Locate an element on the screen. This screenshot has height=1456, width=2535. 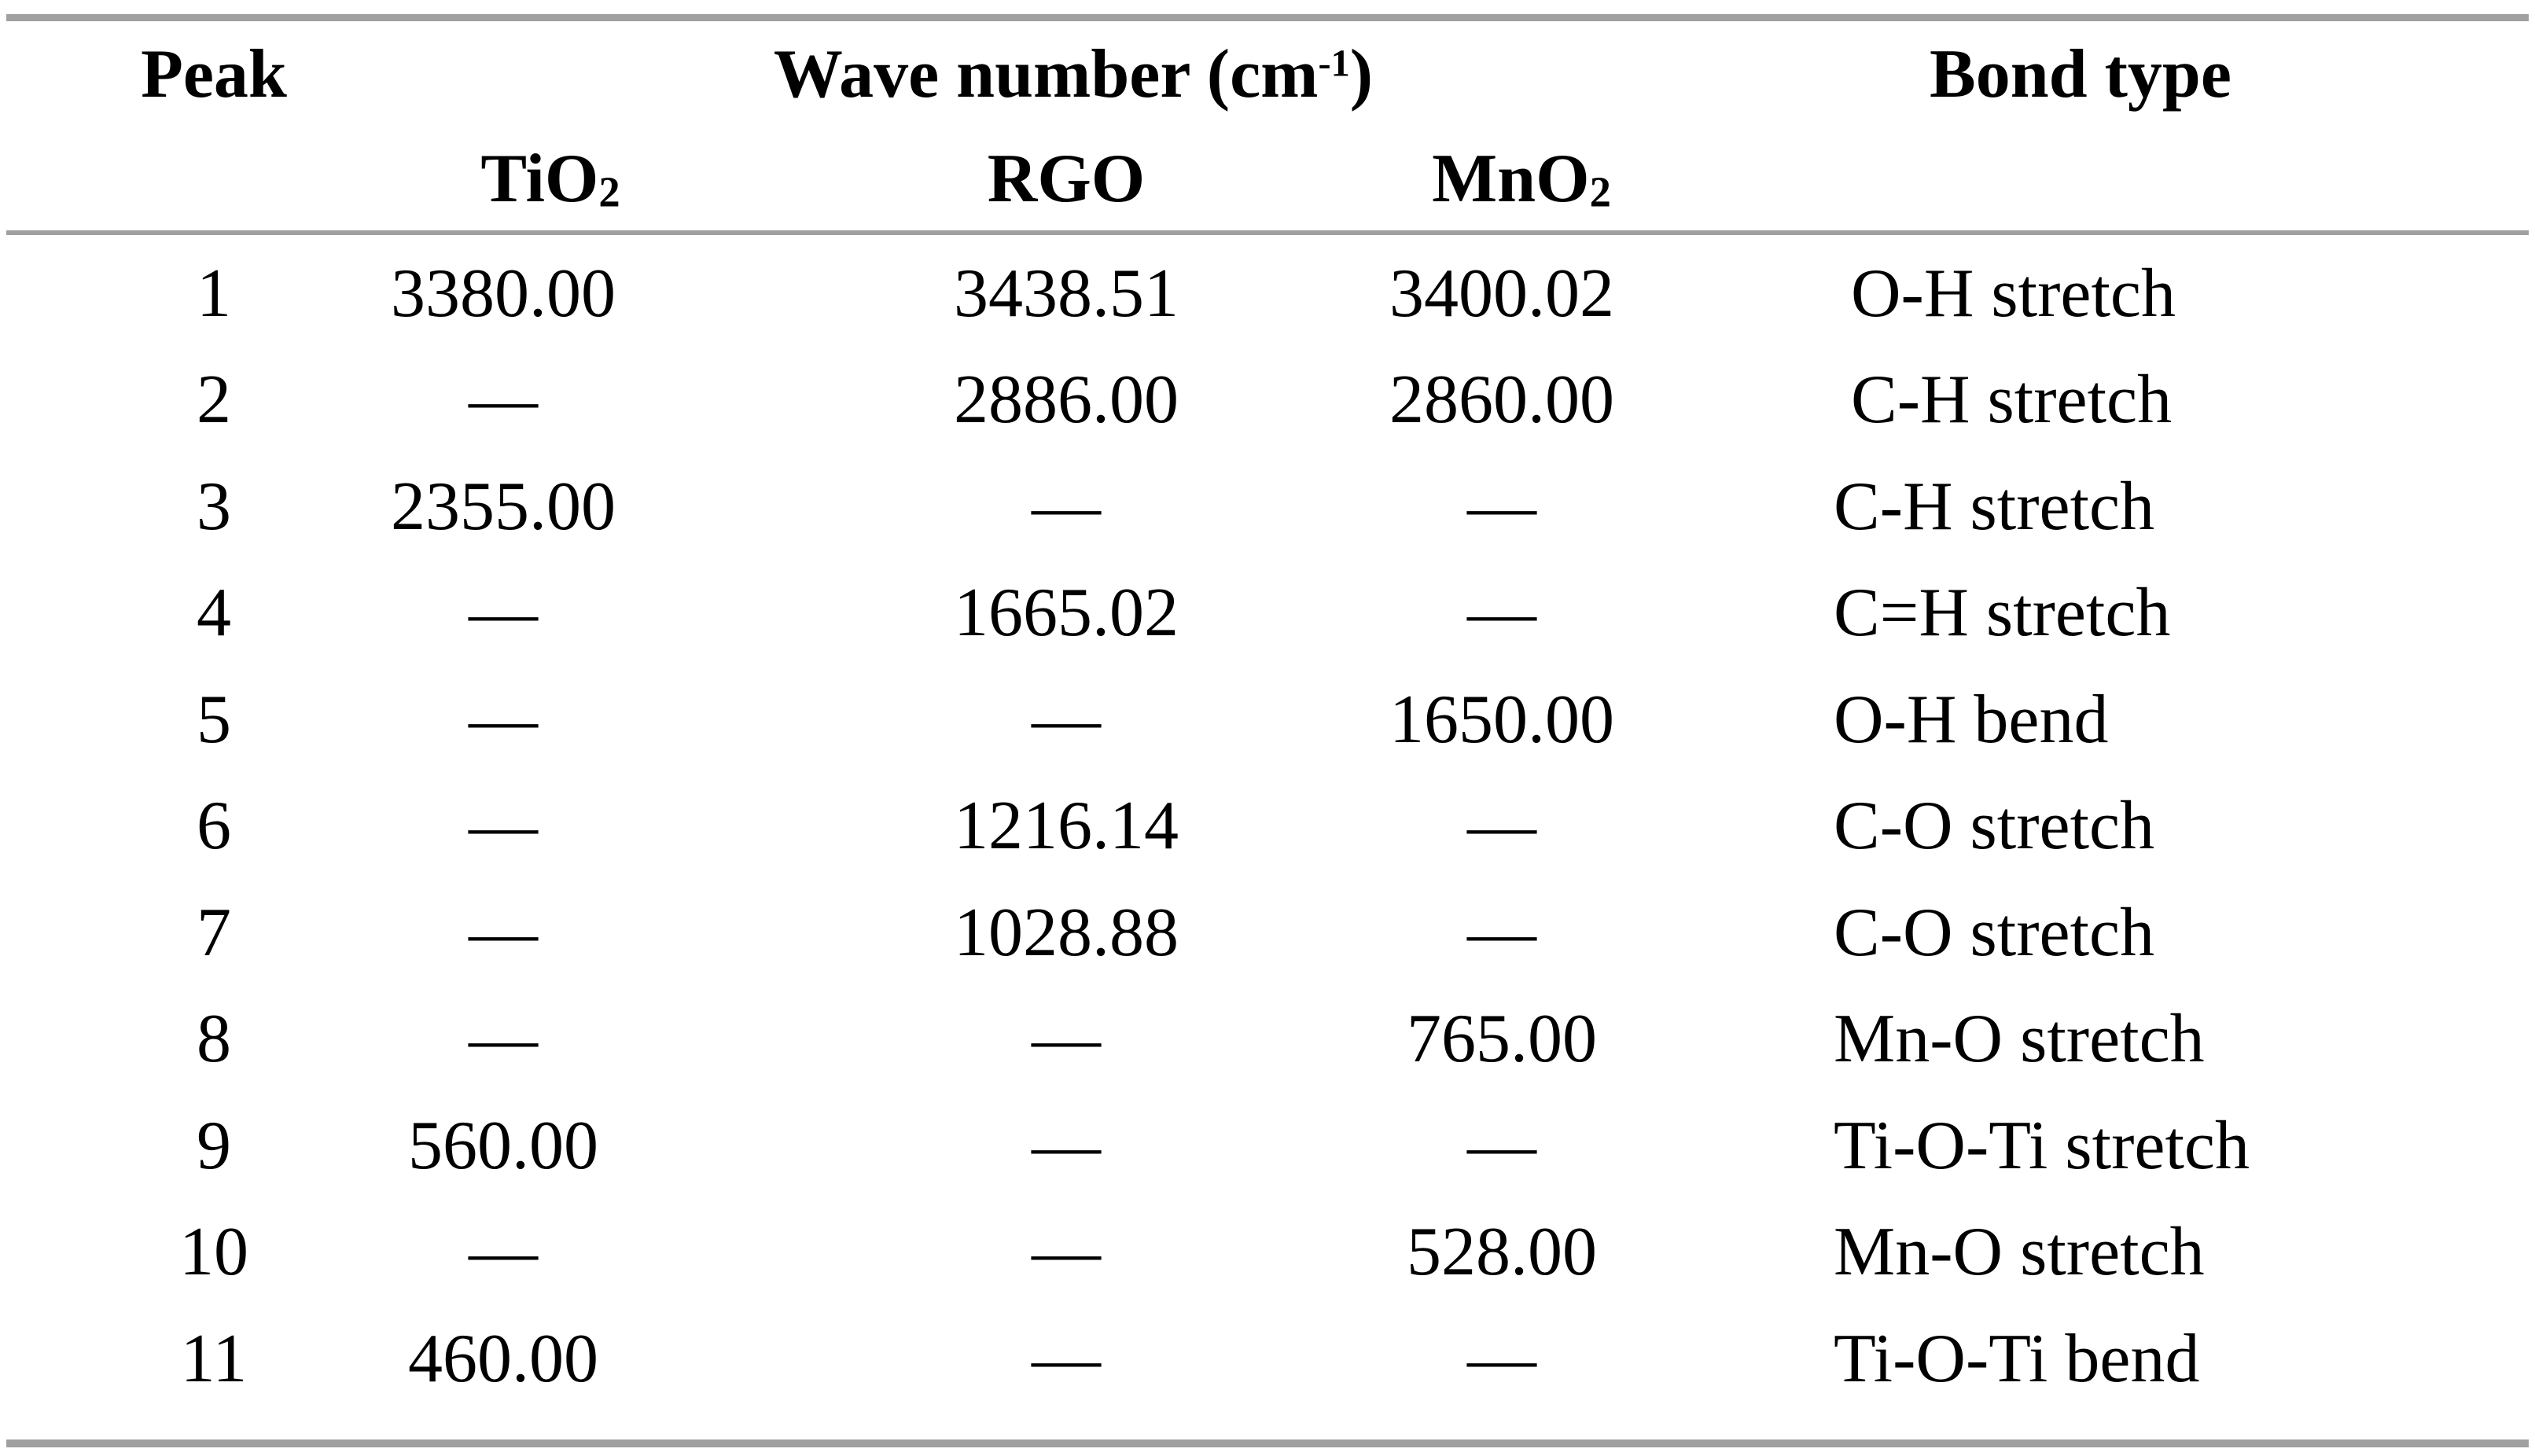
rgo-wavenumber: 1665.02 is located at coordinates (1066, 613).